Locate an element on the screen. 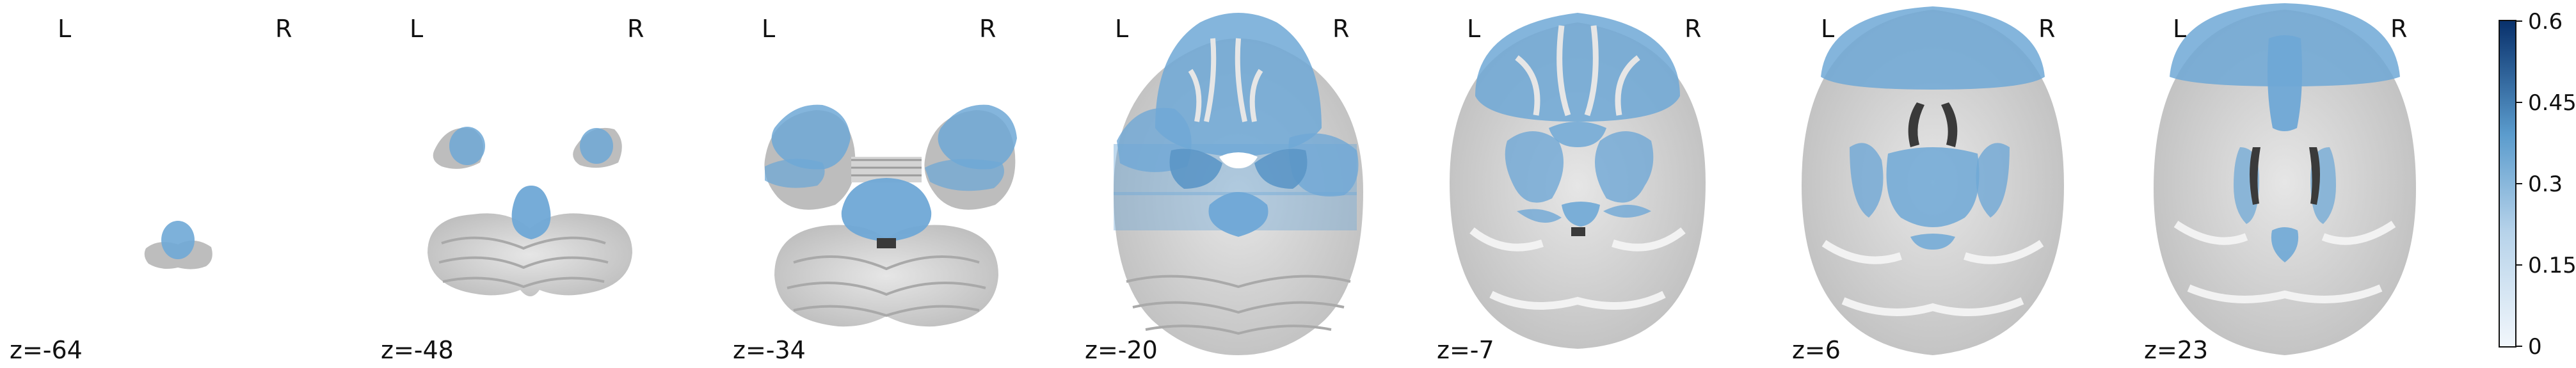  slice-coordinate-label: z=6 is located at coordinates (1816, 350).